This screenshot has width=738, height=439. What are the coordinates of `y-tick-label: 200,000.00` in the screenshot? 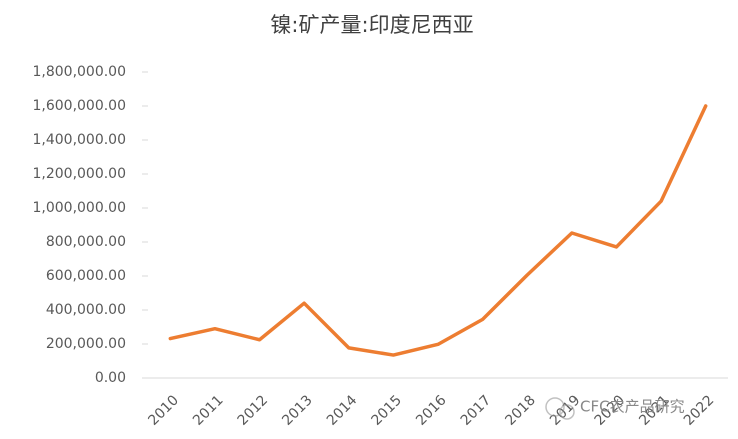 It's located at (86, 344).